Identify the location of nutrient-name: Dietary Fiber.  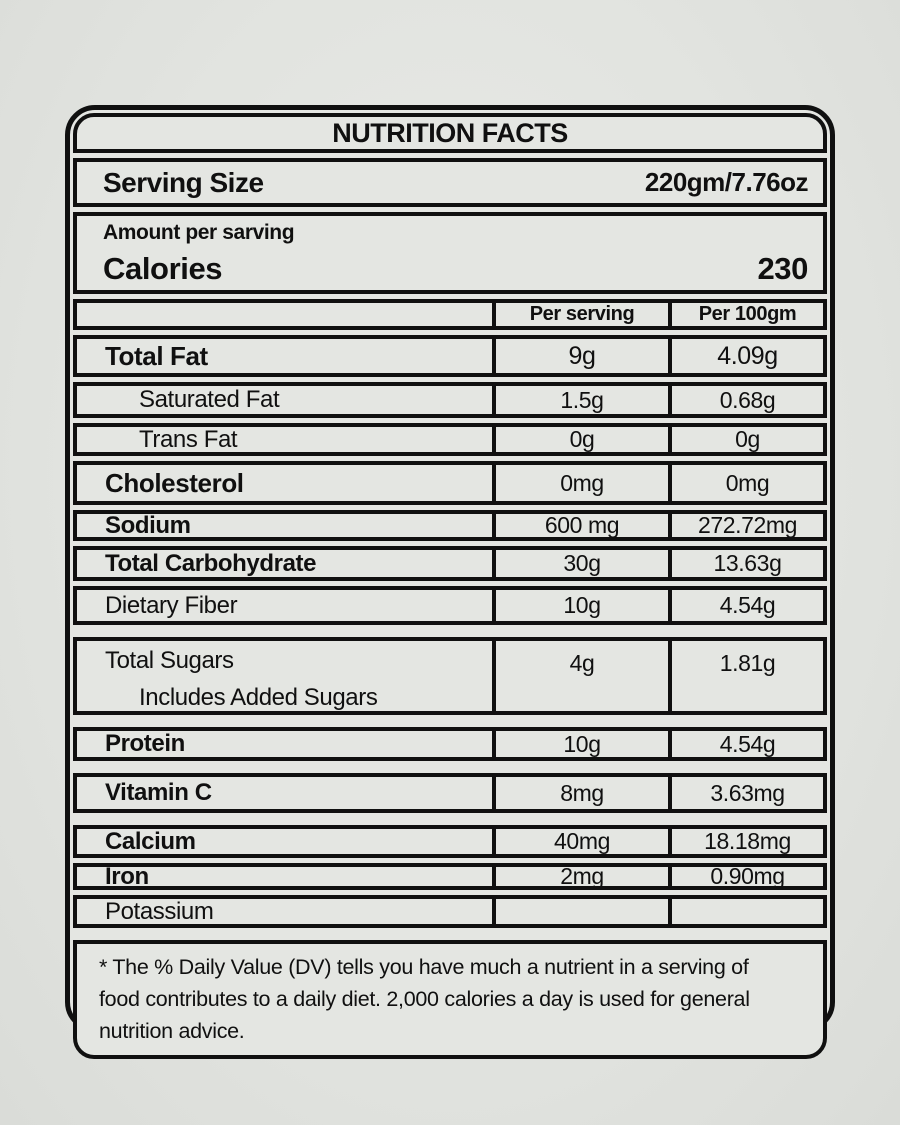
(171, 605).